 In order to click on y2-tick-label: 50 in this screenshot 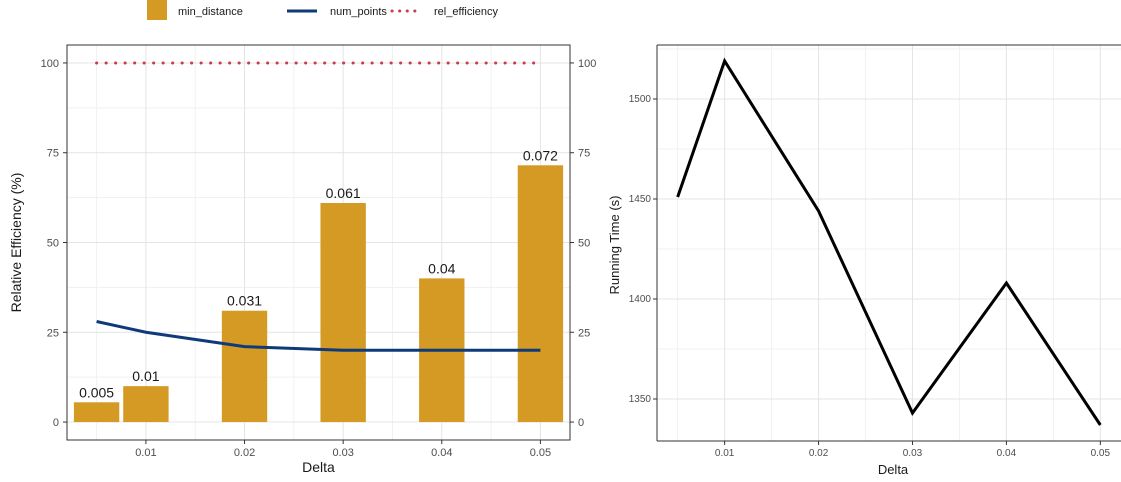, I will do `click(584, 244)`.